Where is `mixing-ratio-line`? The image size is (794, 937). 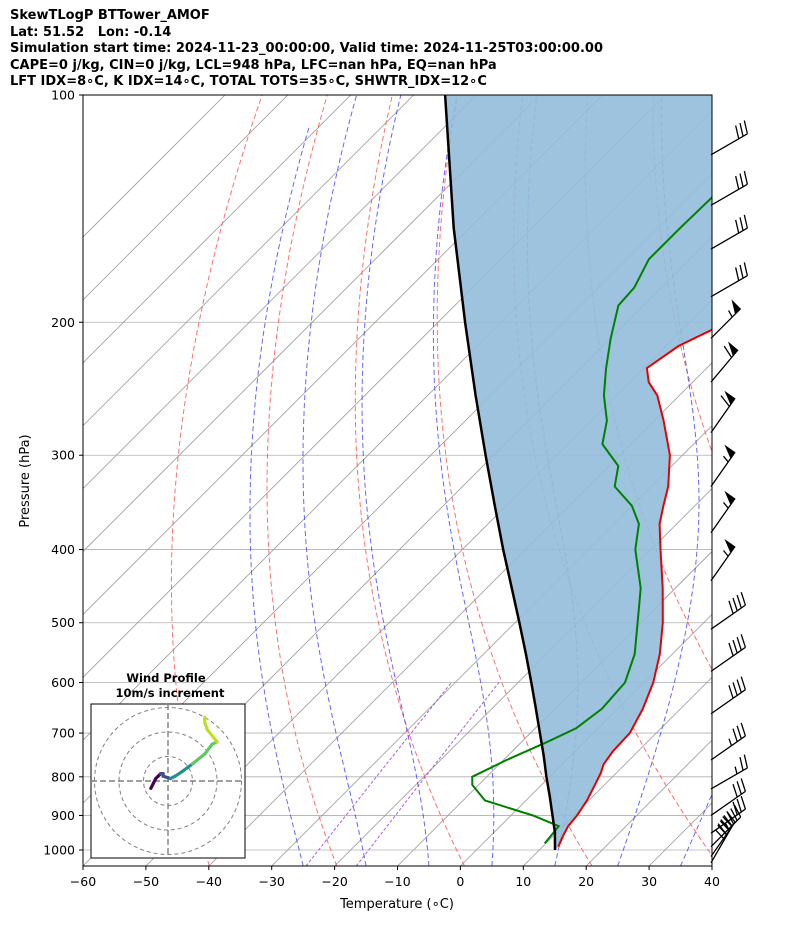 mixing-ratio-line is located at coordinates (427, 774).